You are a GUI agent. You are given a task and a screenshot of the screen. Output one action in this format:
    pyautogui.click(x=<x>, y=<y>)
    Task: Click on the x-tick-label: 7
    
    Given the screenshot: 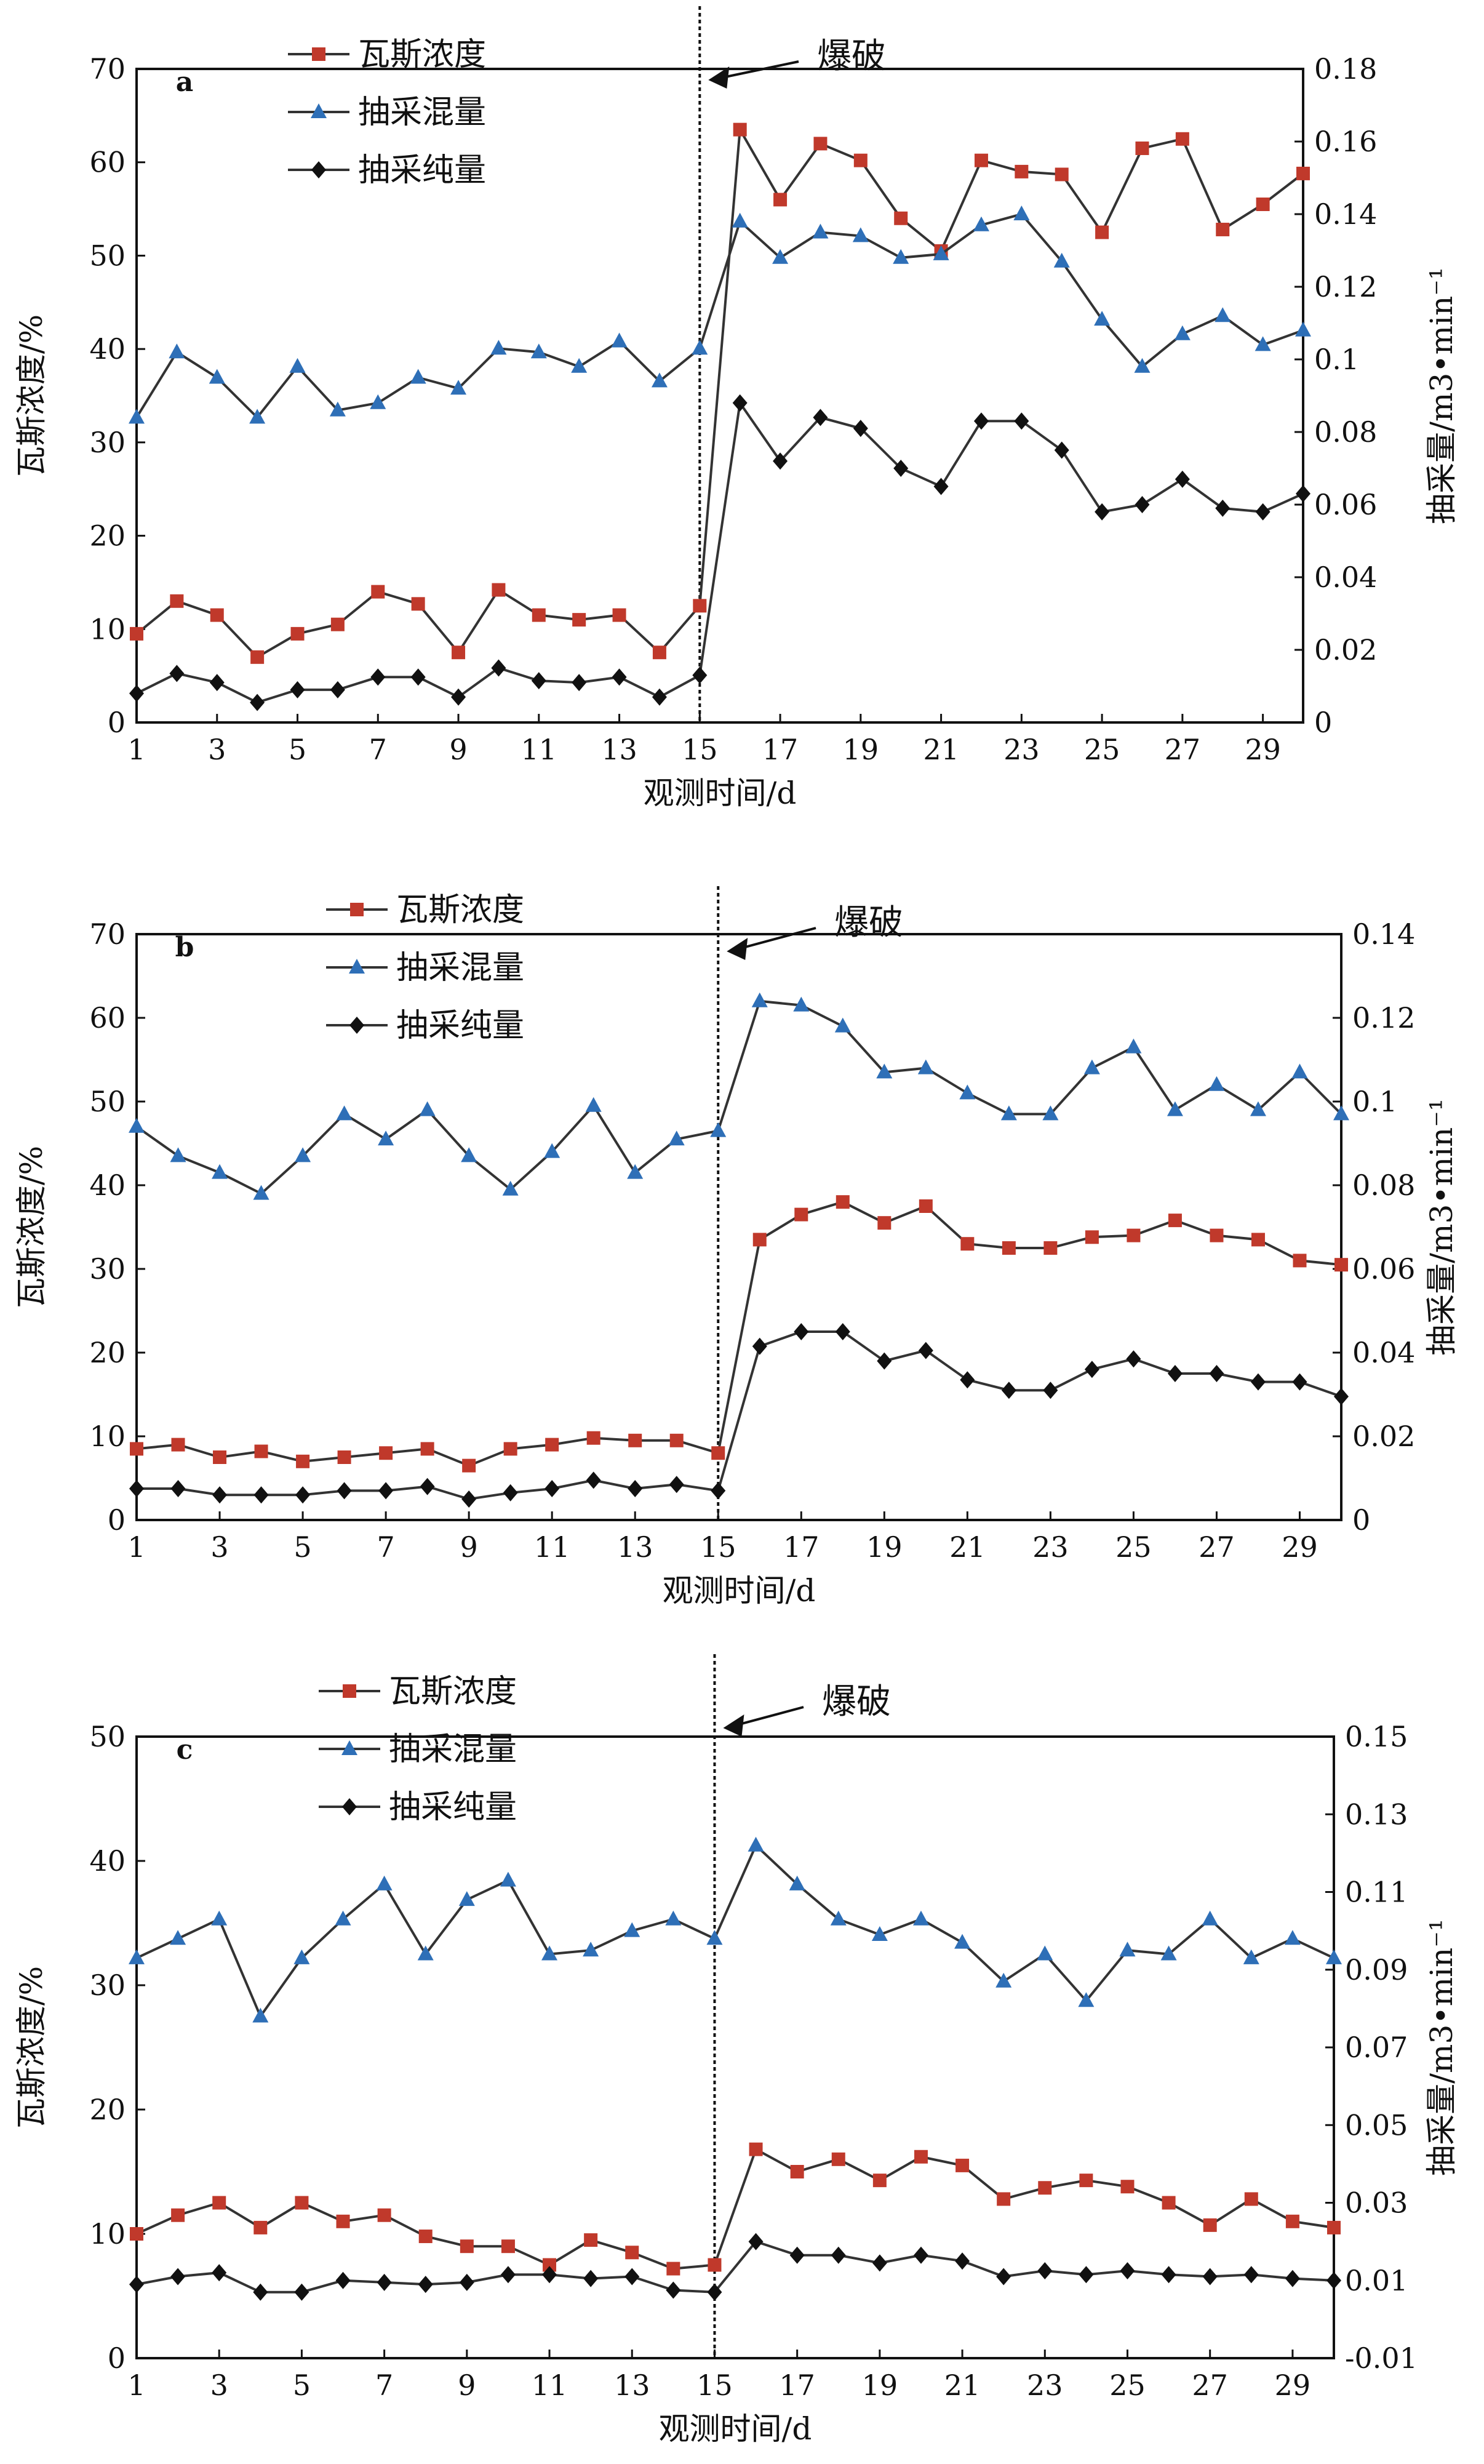 What is the action you would take?
    pyautogui.click(x=378, y=749)
    